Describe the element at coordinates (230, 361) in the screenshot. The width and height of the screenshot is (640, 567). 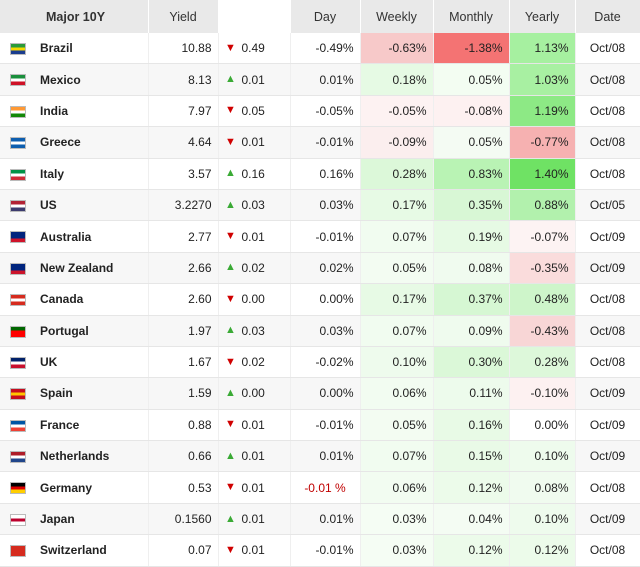
I see `arrow-down-icon: ▼` at that location.